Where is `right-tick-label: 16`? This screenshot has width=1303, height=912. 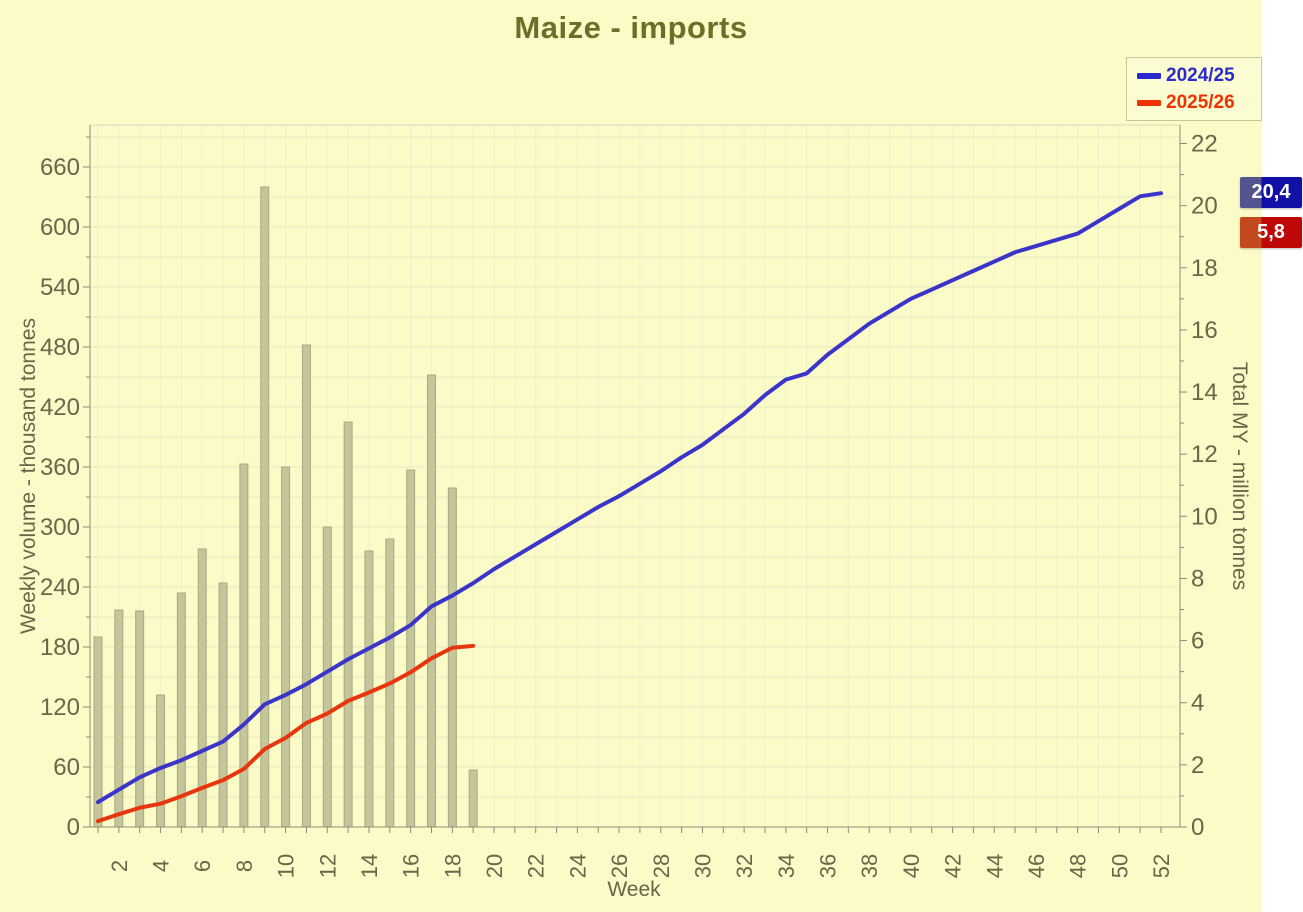
right-tick-label: 16 is located at coordinates (1204, 330).